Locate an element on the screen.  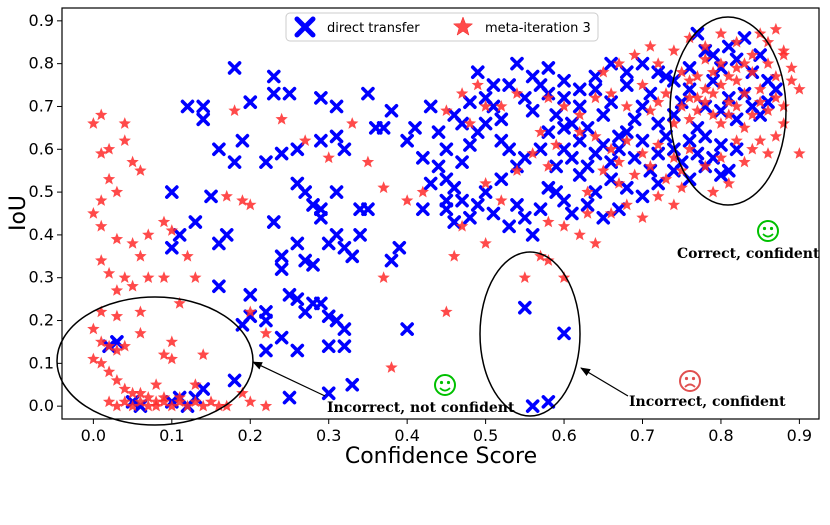
x-tick-label: 0.5 is located at coordinates (485, 435).